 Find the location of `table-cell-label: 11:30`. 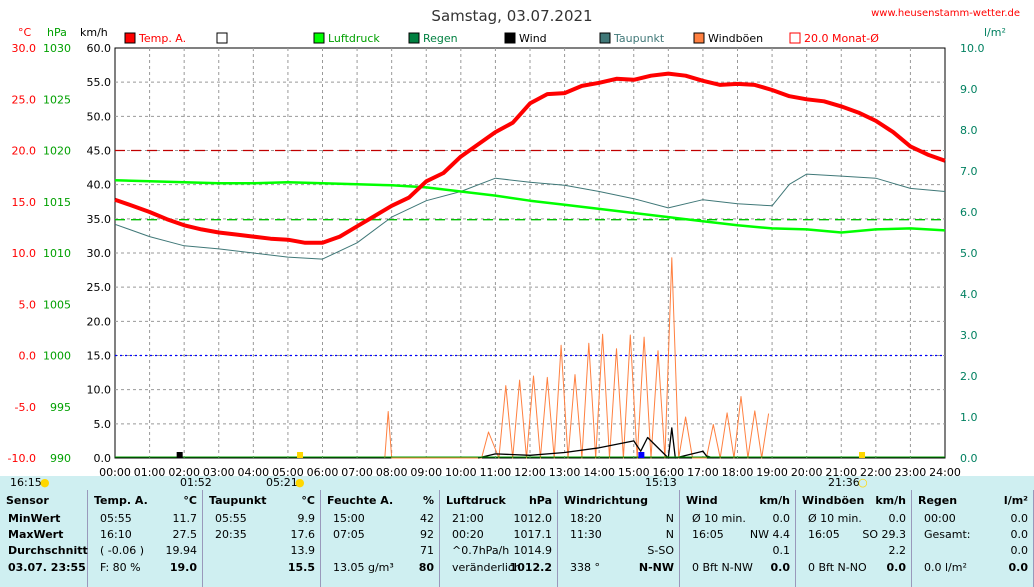

table-cell-label: 11:30 is located at coordinates (586, 534).